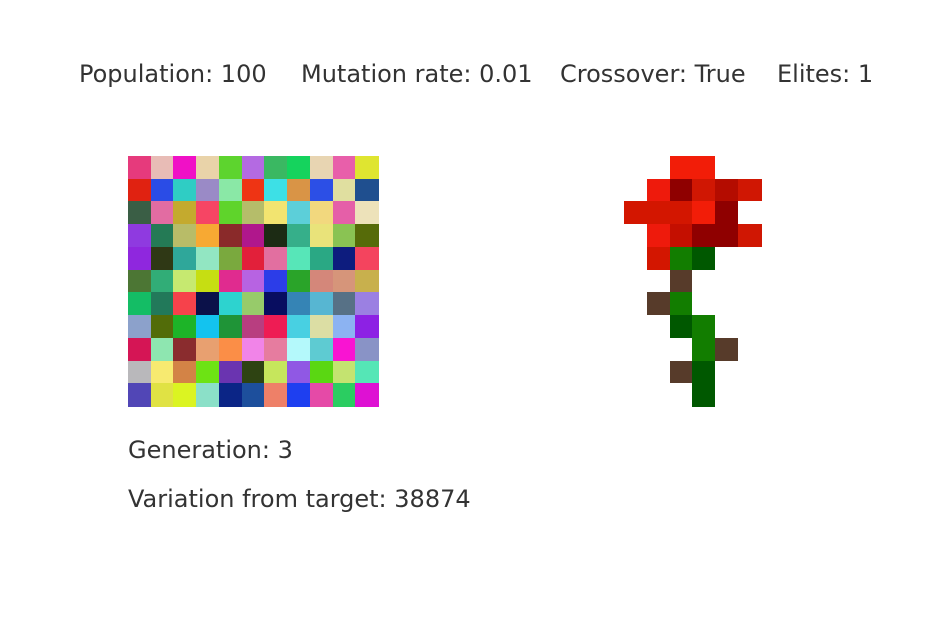  Describe the element at coordinates (653, 74) in the screenshot. I see `crossover-label: Crossover: True` at that location.